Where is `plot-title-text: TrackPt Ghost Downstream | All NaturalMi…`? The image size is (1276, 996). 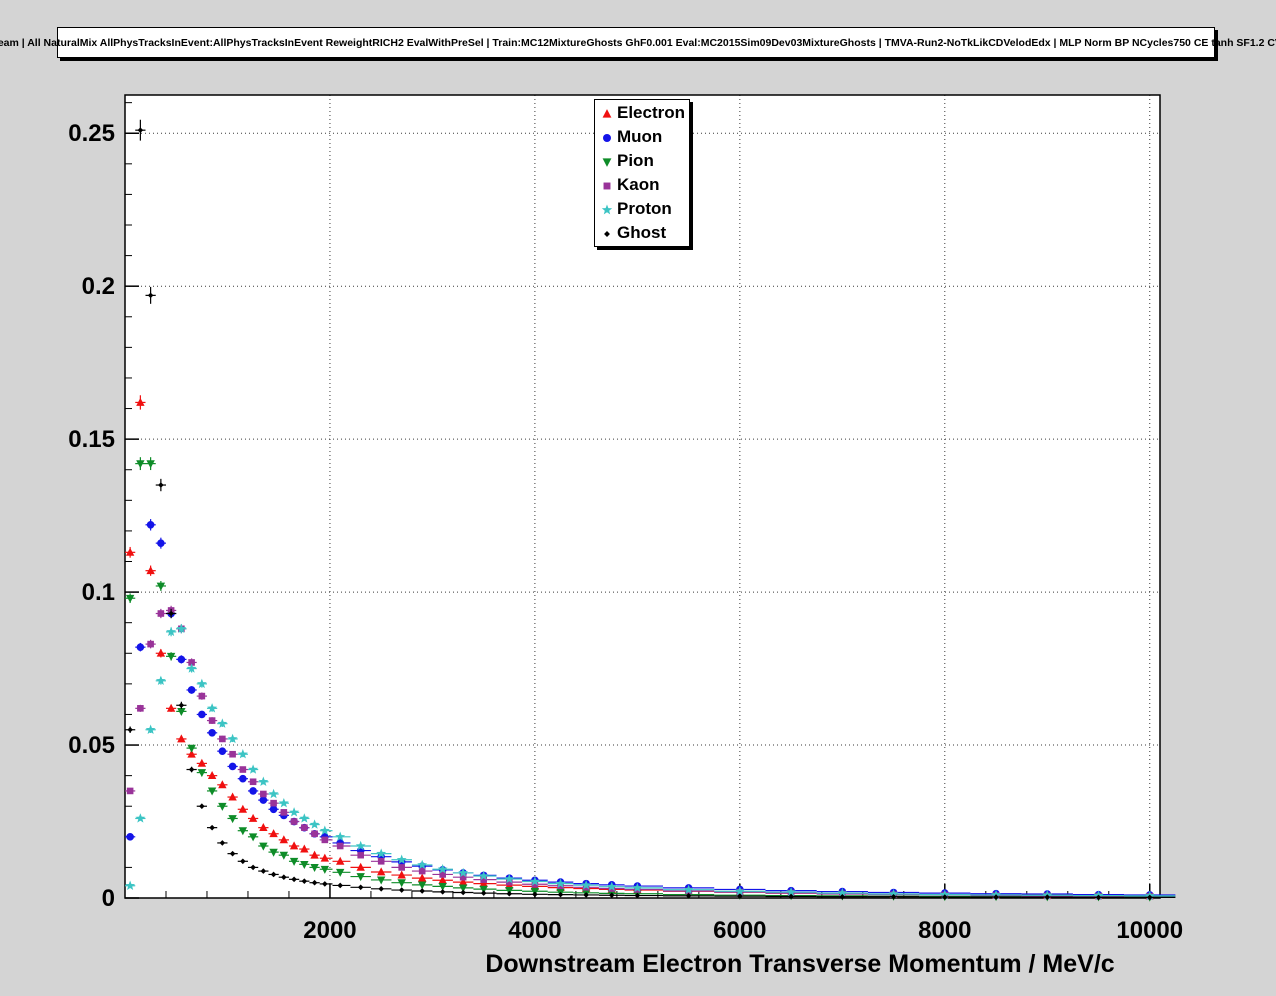 plot-title-text: TrackPt Ghost Downstream | All NaturalMi… is located at coordinates (638, 42).